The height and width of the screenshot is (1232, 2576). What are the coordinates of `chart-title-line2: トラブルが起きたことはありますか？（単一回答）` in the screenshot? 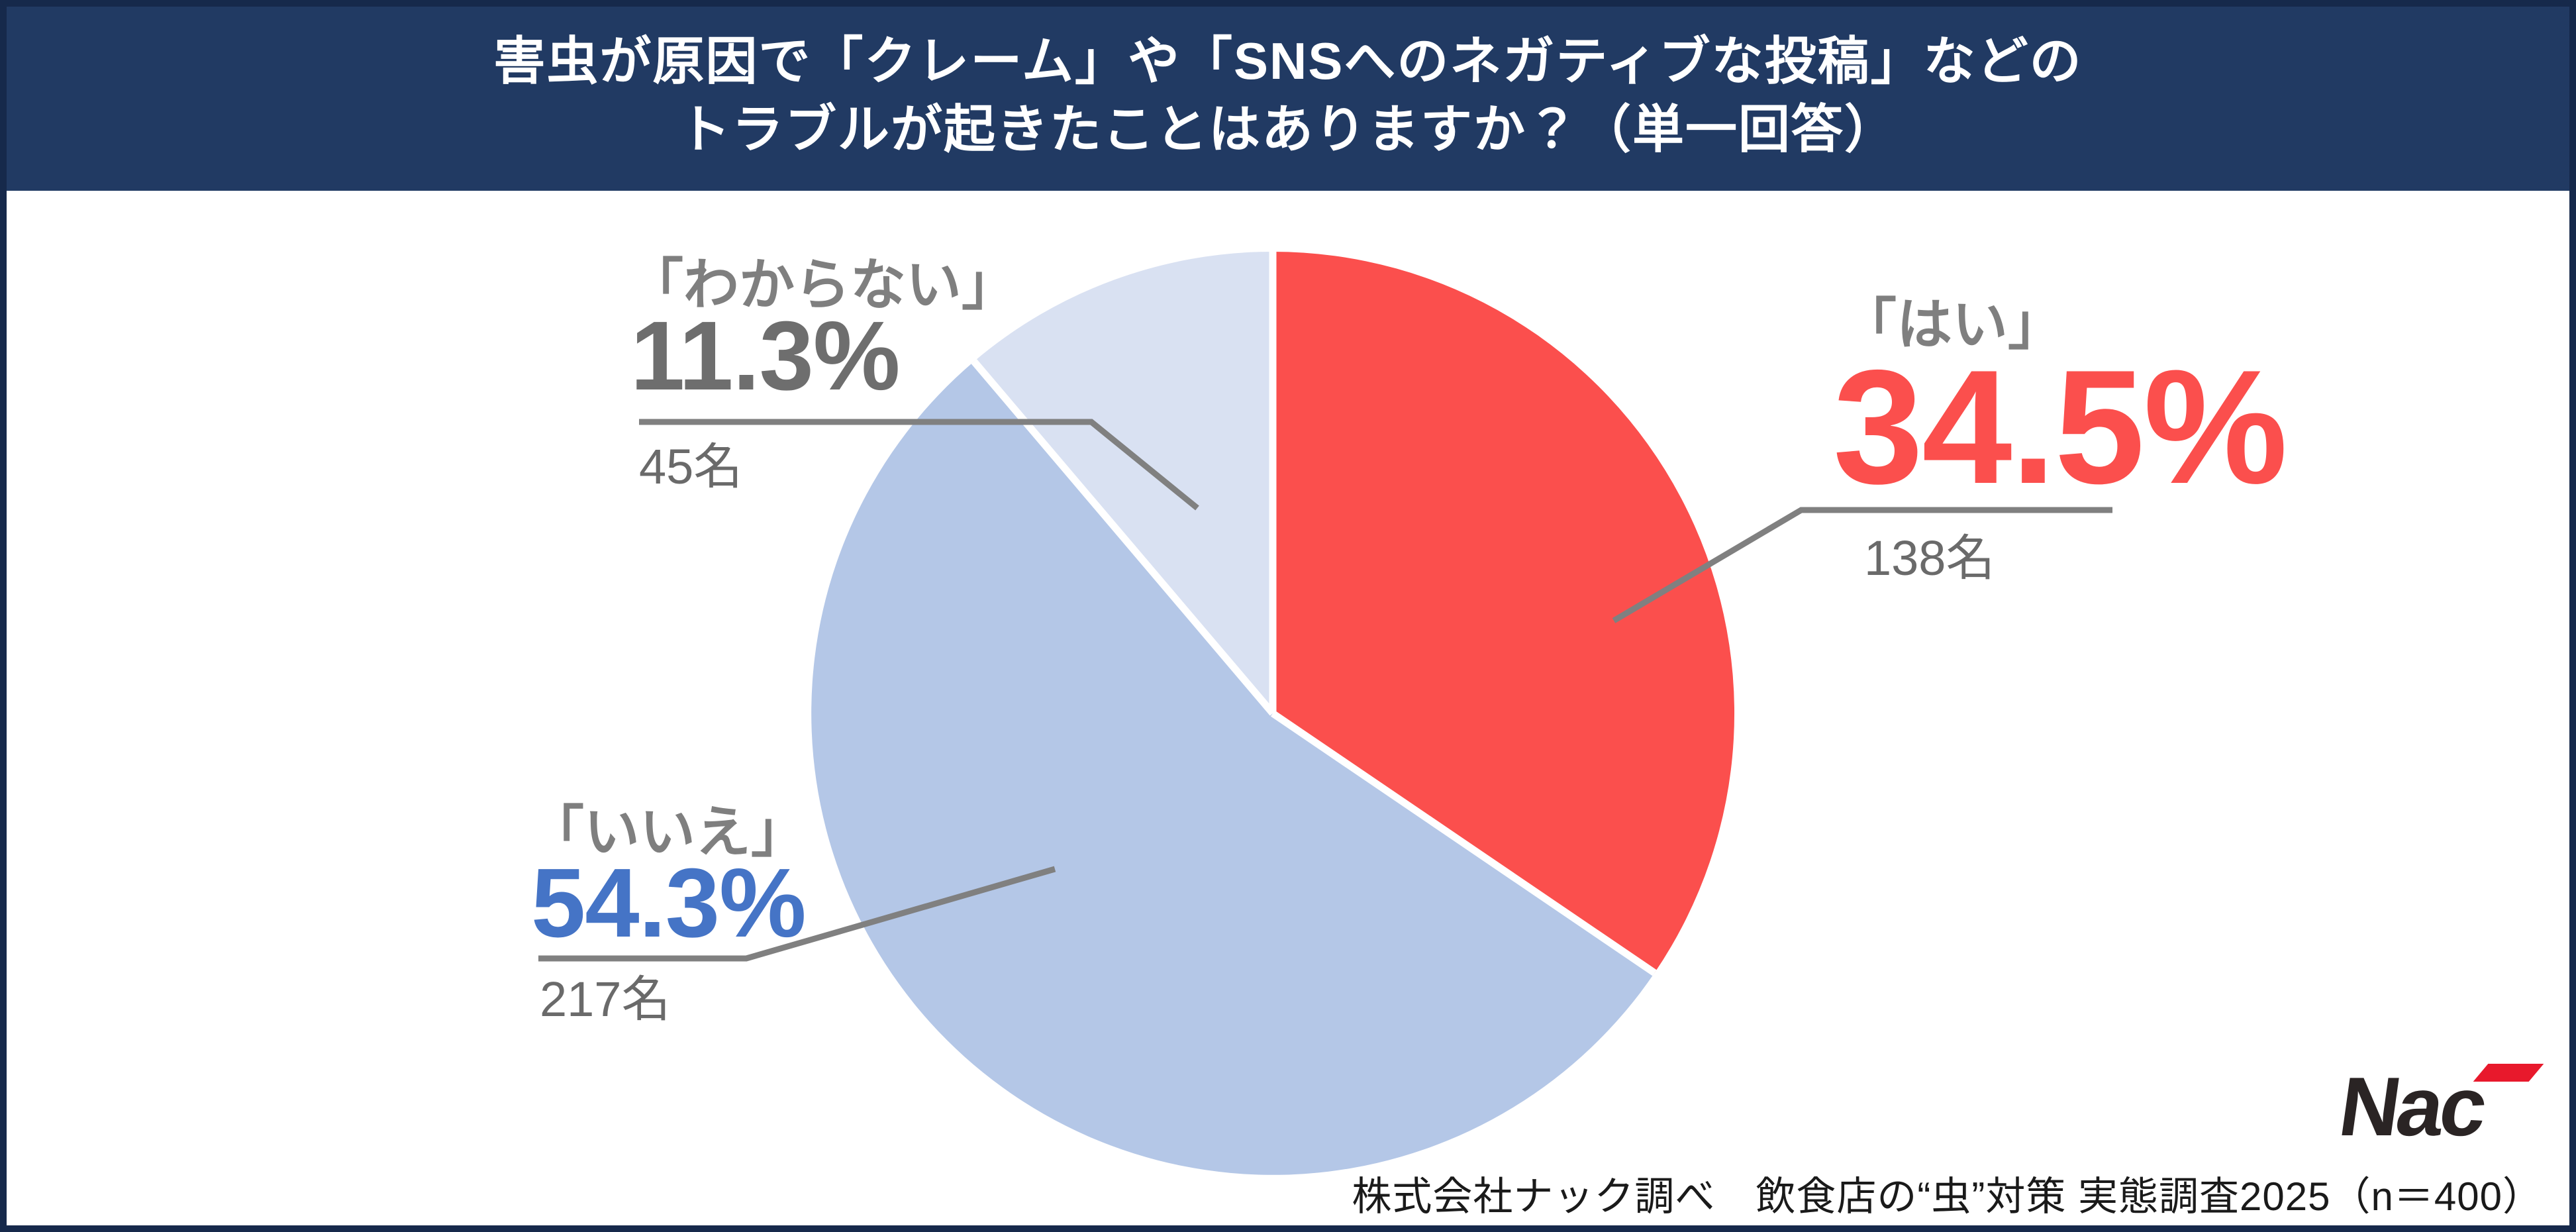 It's located at (1287, 129).